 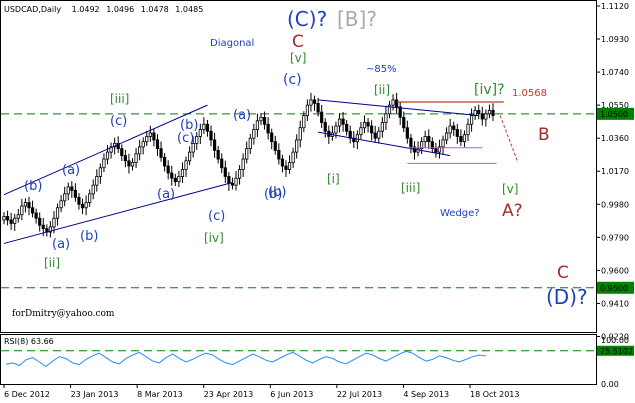 I want to click on price-badge-label: 1.0500, so click(x=614, y=114).